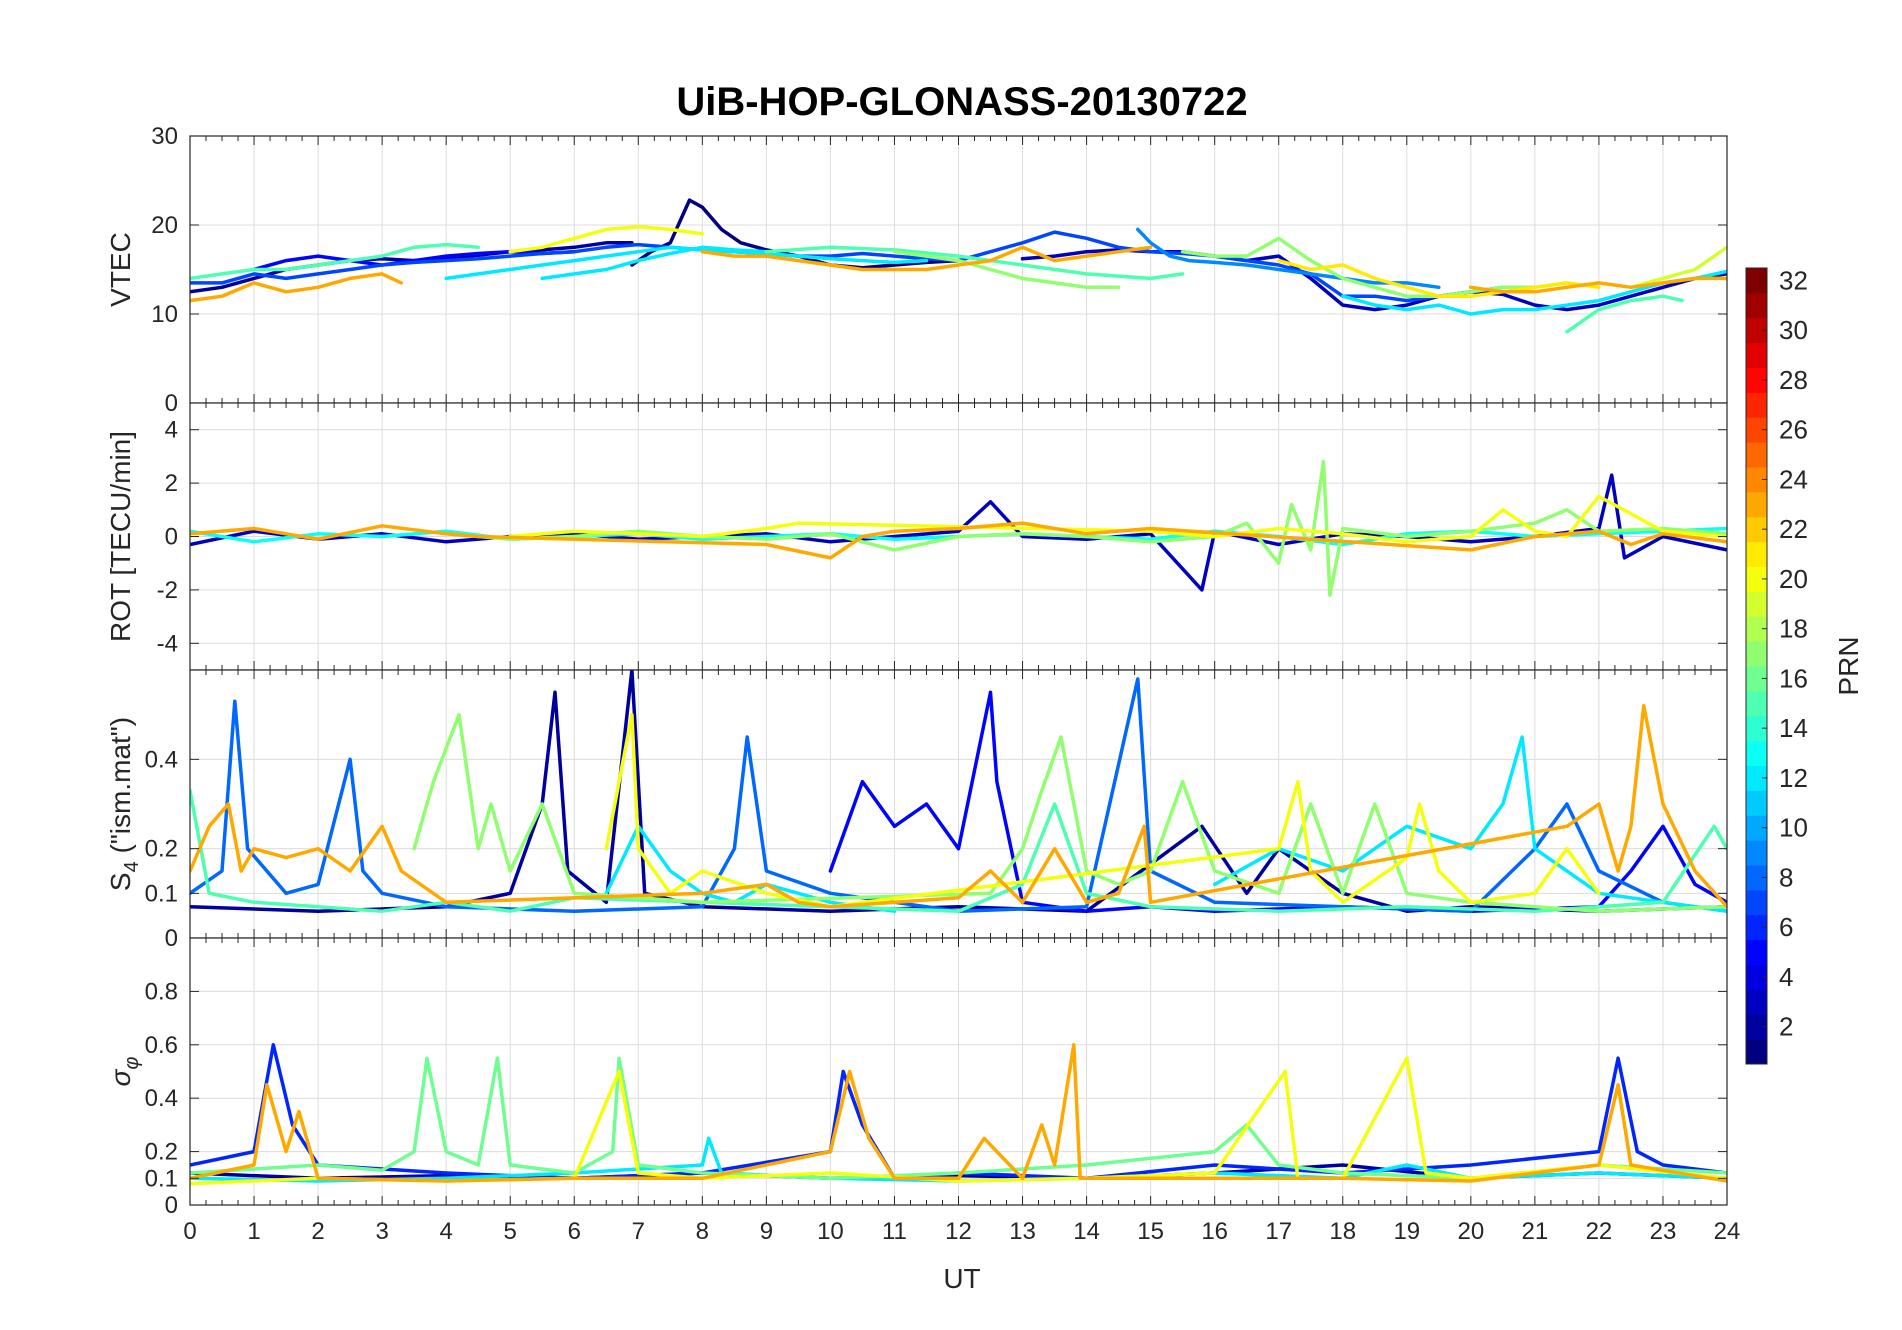 The height and width of the screenshot is (1330, 1902). I want to click on x-tick-label: 12, so click(958, 1231).